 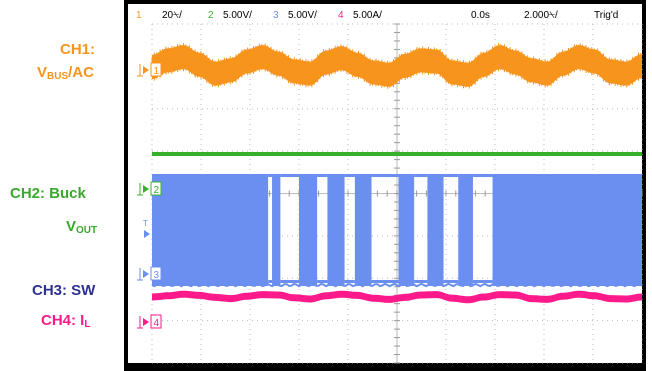 What do you see at coordinates (145, 223) in the screenshot?
I see `trigger-t-icon: T` at bounding box center [145, 223].